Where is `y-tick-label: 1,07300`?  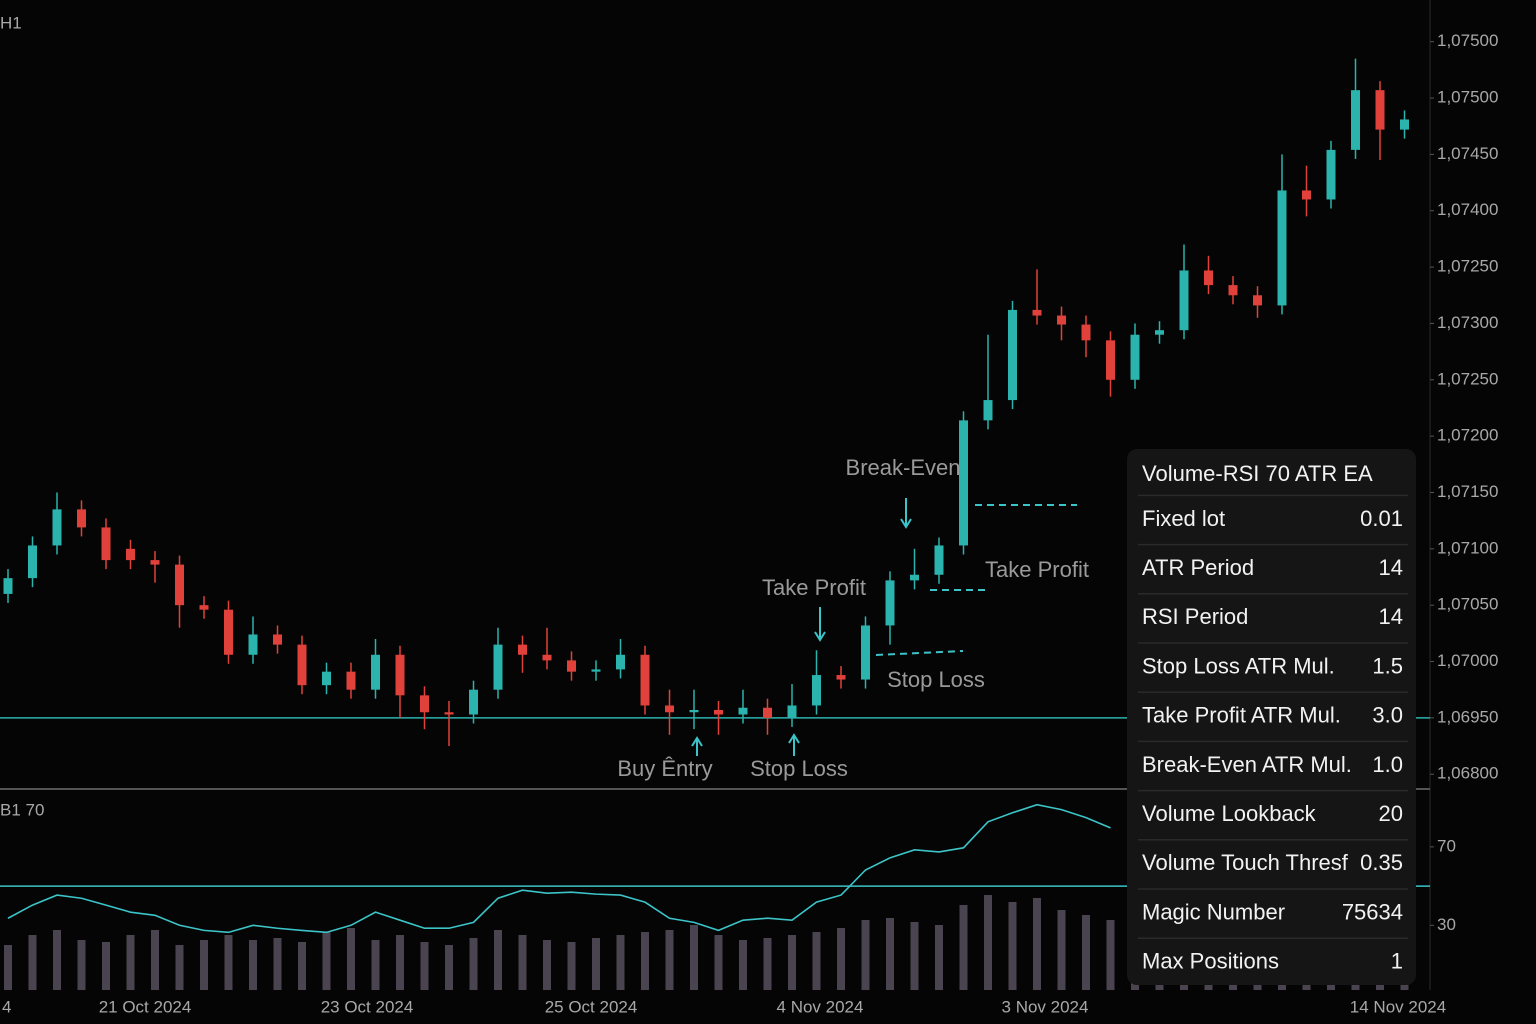
y-tick-label: 1,07300 is located at coordinates (1467, 322).